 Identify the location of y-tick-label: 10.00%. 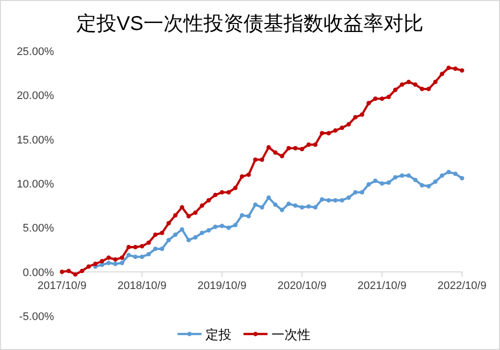
(35, 184).